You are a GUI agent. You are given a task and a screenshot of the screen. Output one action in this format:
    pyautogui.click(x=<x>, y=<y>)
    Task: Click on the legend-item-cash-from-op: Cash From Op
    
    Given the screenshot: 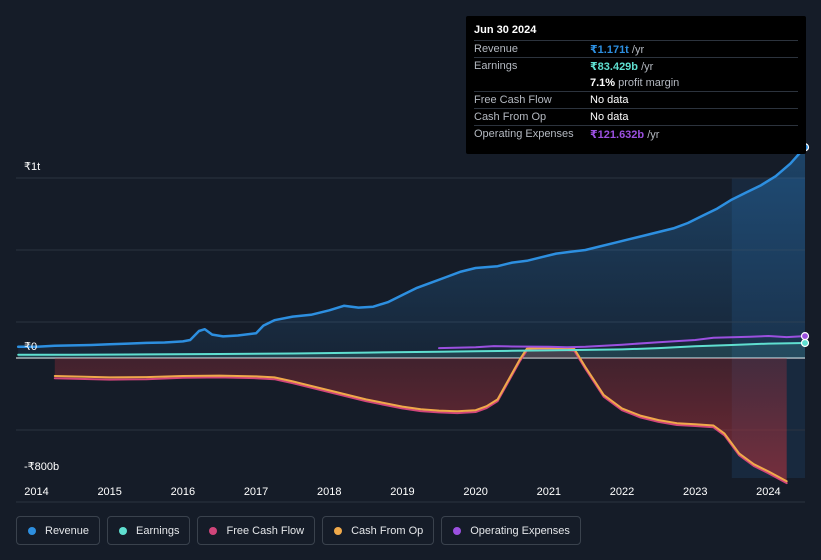 What is the action you would take?
    pyautogui.click(x=378, y=530)
    